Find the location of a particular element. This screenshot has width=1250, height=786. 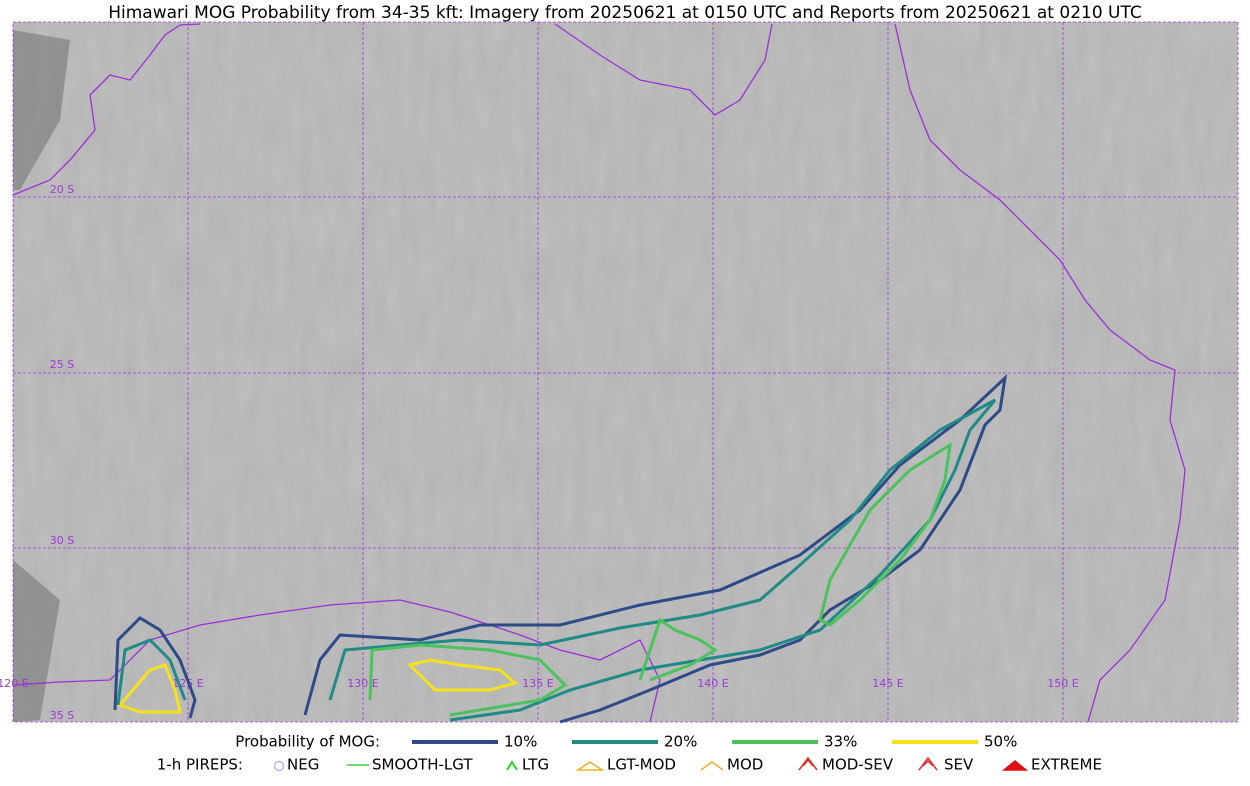

lon-label: 130 E is located at coordinates (362, 683).